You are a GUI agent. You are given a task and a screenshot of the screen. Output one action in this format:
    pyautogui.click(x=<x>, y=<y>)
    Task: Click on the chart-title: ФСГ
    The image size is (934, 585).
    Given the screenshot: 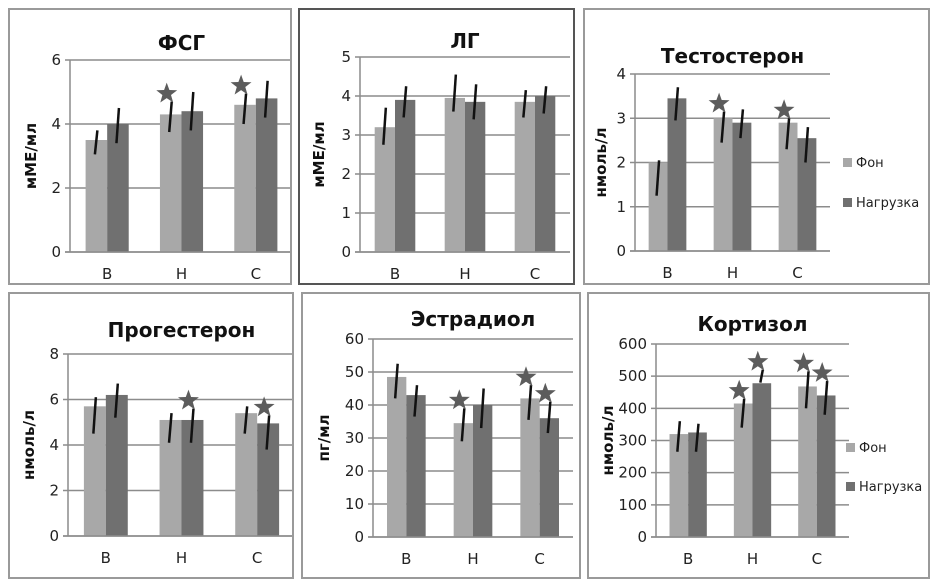 What is the action you would take?
    pyautogui.click(x=182, y=43)
    